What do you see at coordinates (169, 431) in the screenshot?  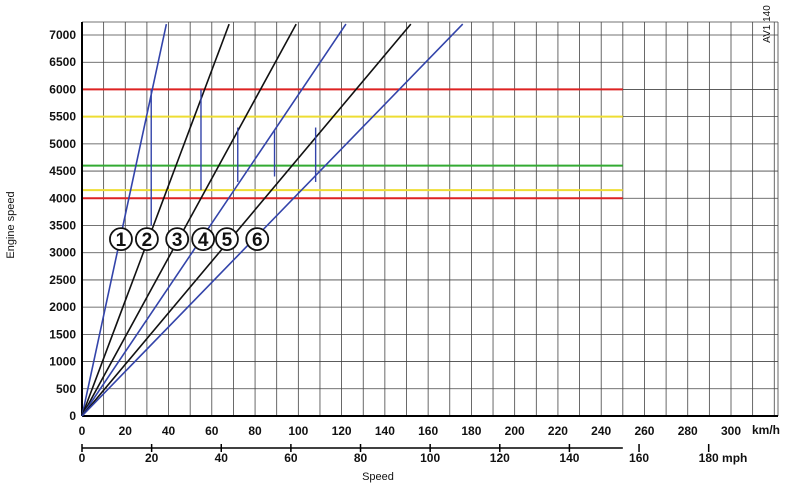 I see `x-tick-label: 40` at bounding box center [169, 431].